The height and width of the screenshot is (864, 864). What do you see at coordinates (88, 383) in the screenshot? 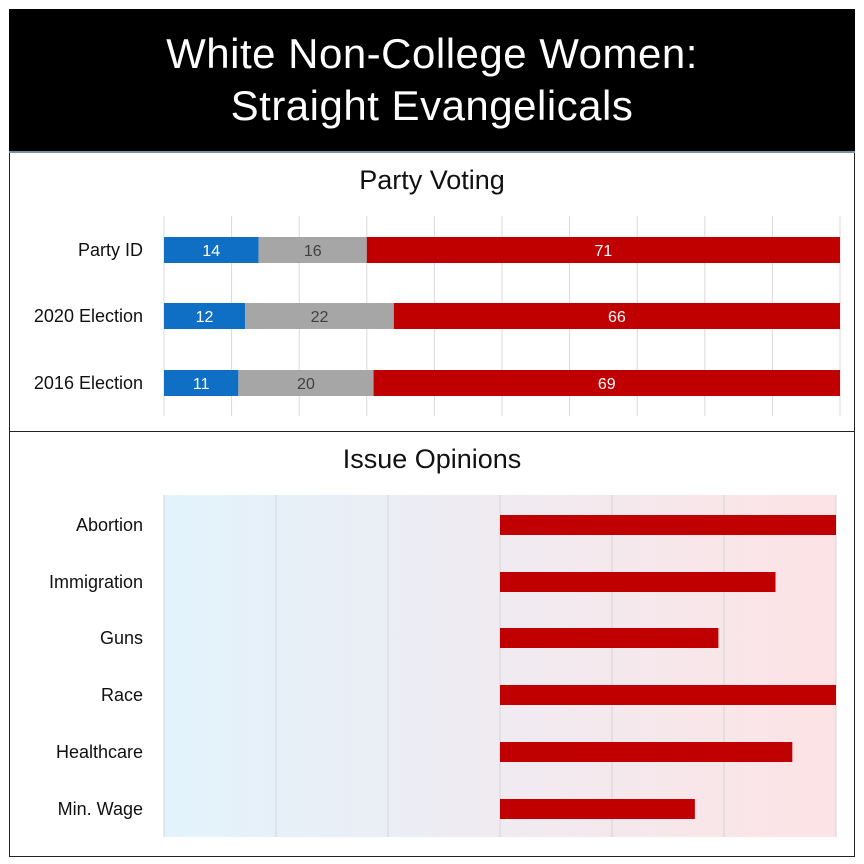
I see `party-category-label: 2016 Election` at bounding box center [88, 383].